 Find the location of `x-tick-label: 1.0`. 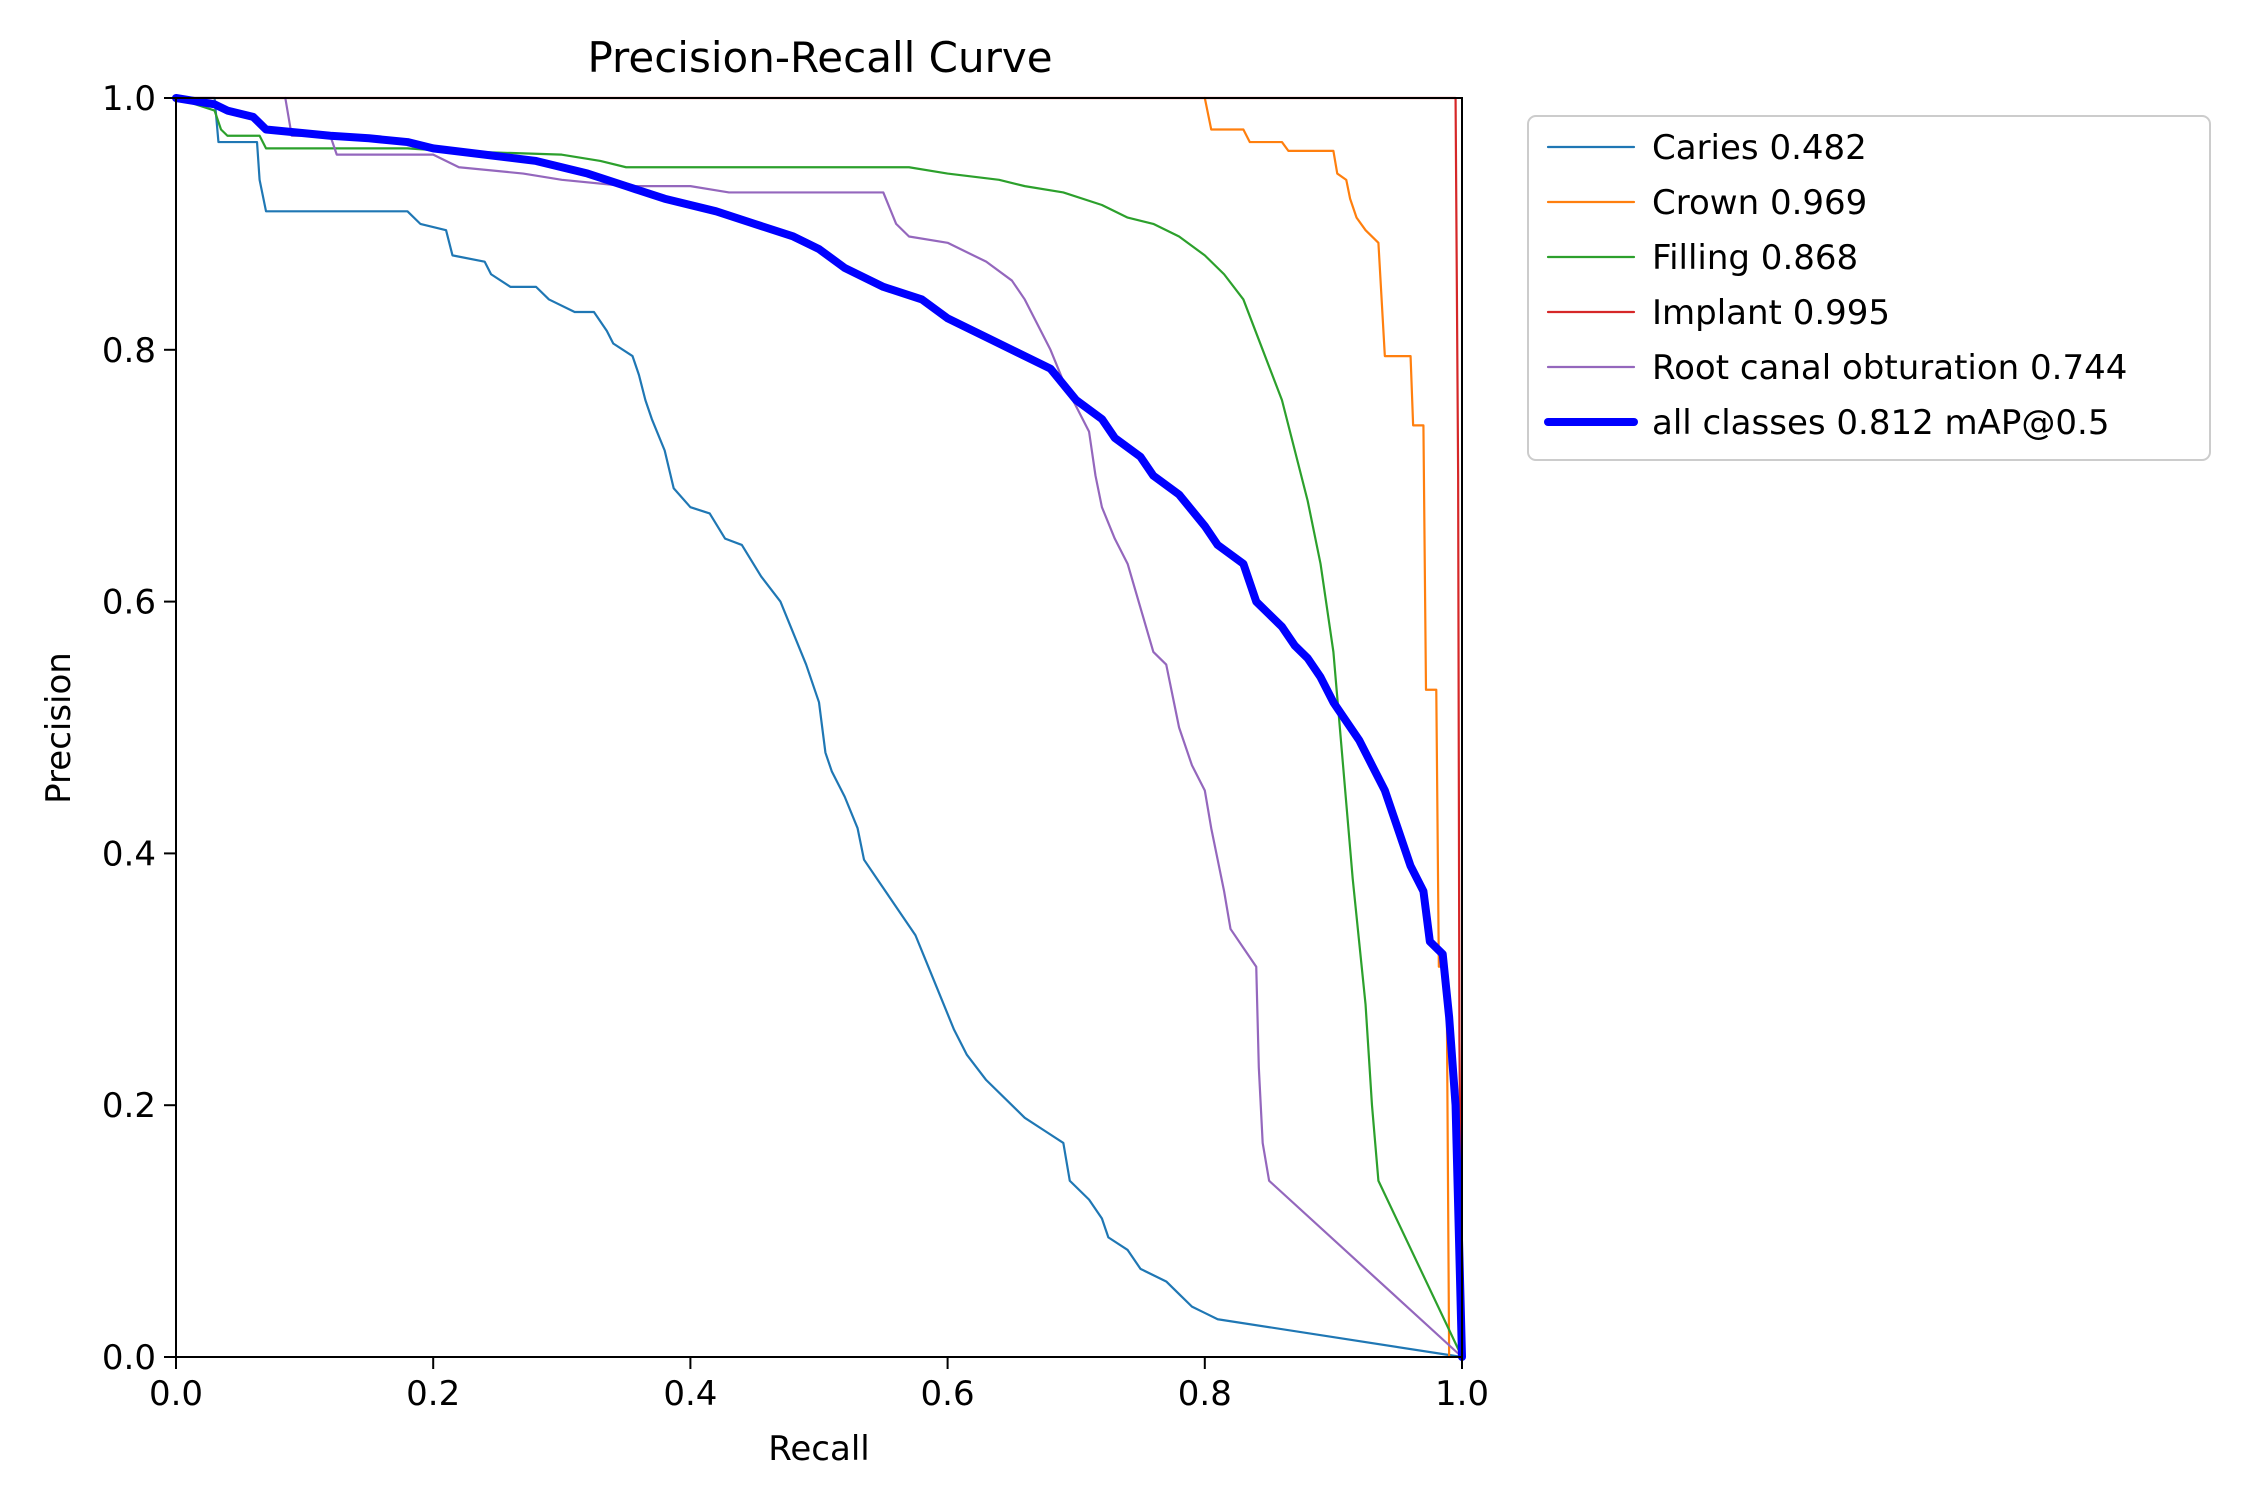

x-tick-label: 1.0 is located at coordinates (1462, 1394).